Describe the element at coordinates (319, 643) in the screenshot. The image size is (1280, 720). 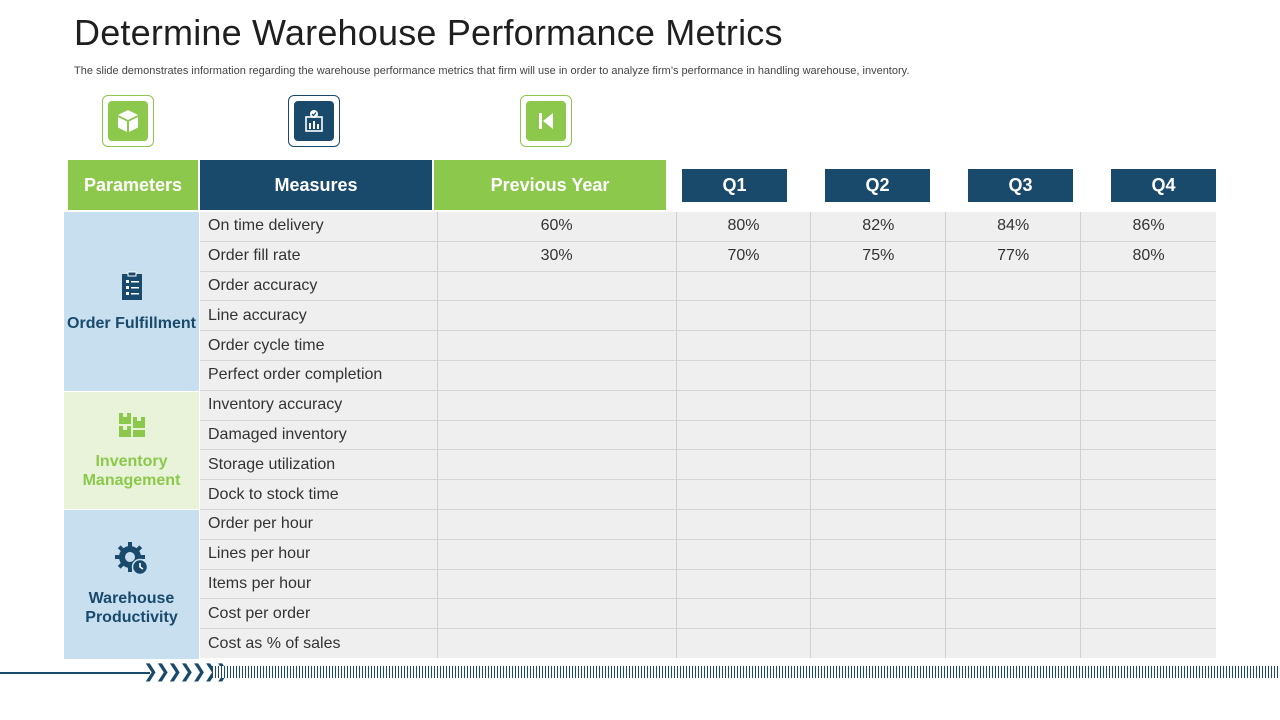
I see `measure-cell: Cost as % of sales` at that location.